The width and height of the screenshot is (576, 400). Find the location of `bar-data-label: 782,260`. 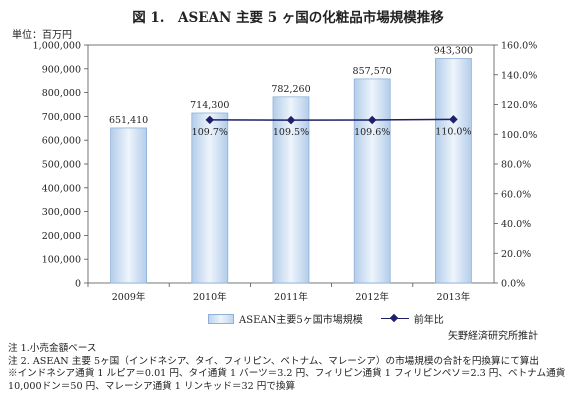

bar-data-label: 782,260 is located at coordinates (290, 89).